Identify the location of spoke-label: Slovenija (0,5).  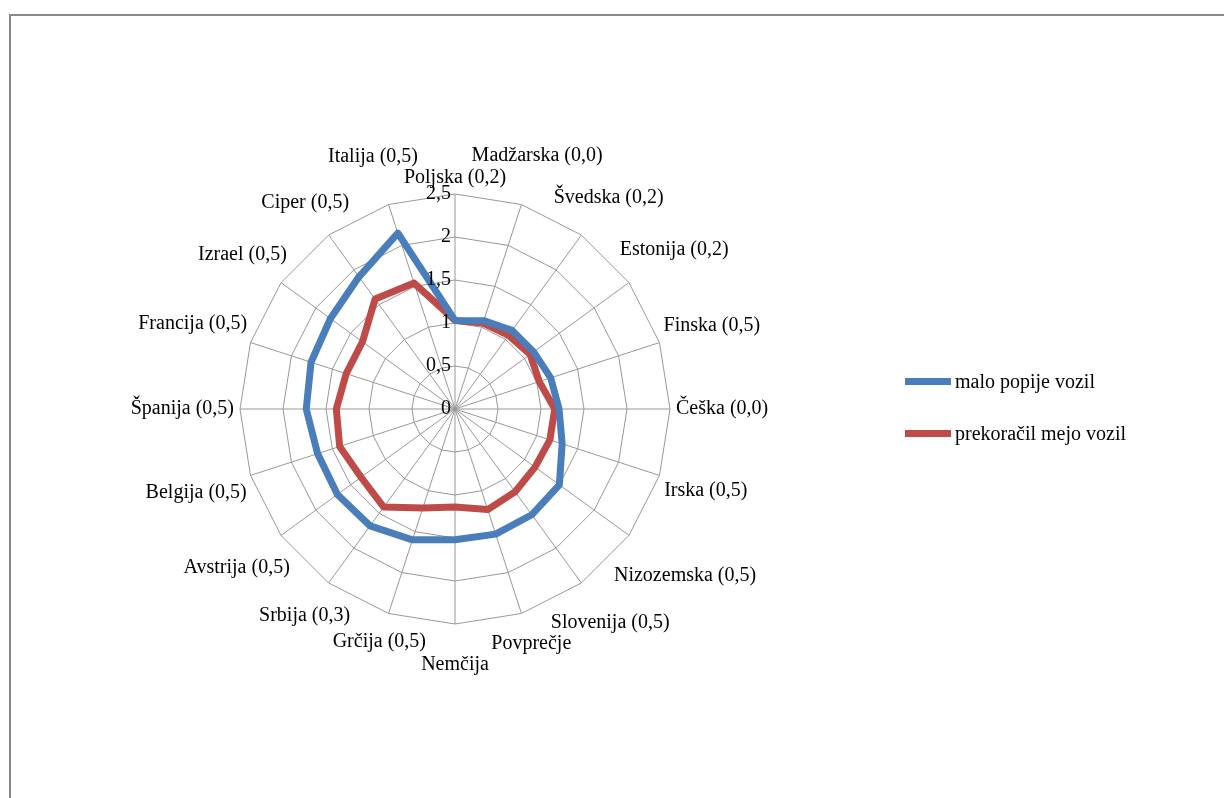
(610, 621).